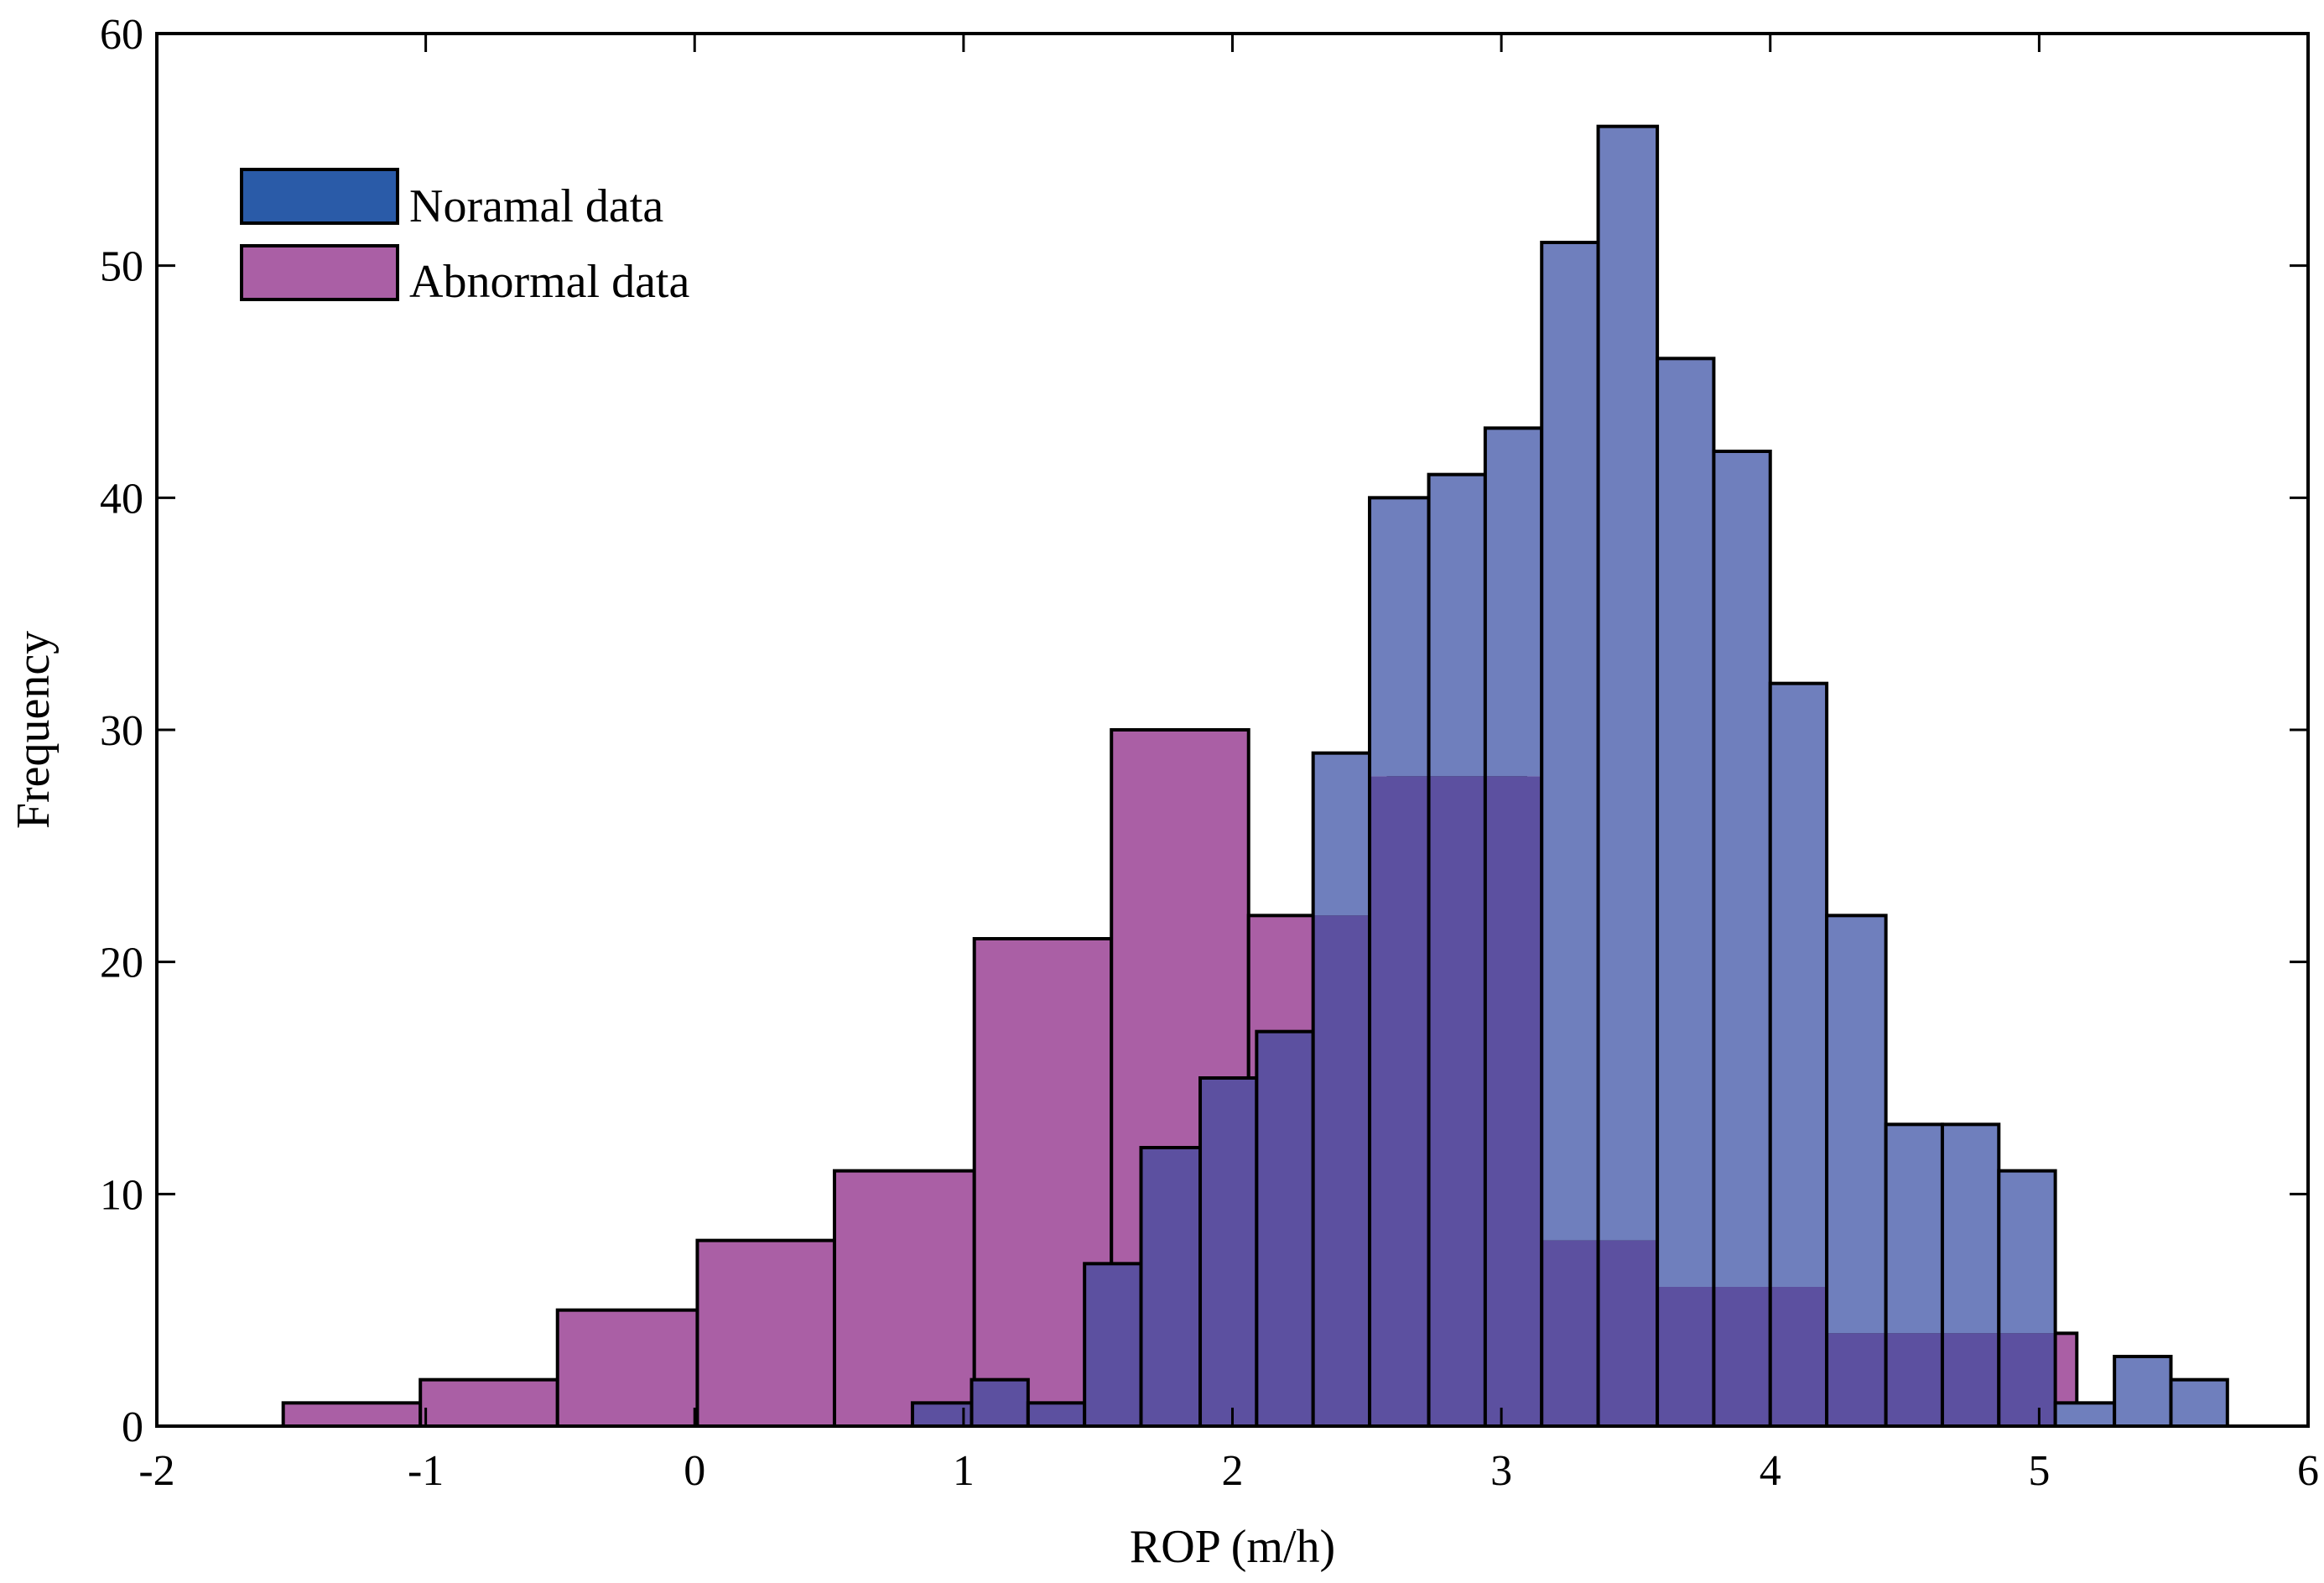  I want to click on legend-label-normal: Noramal data, so click(536, 206).